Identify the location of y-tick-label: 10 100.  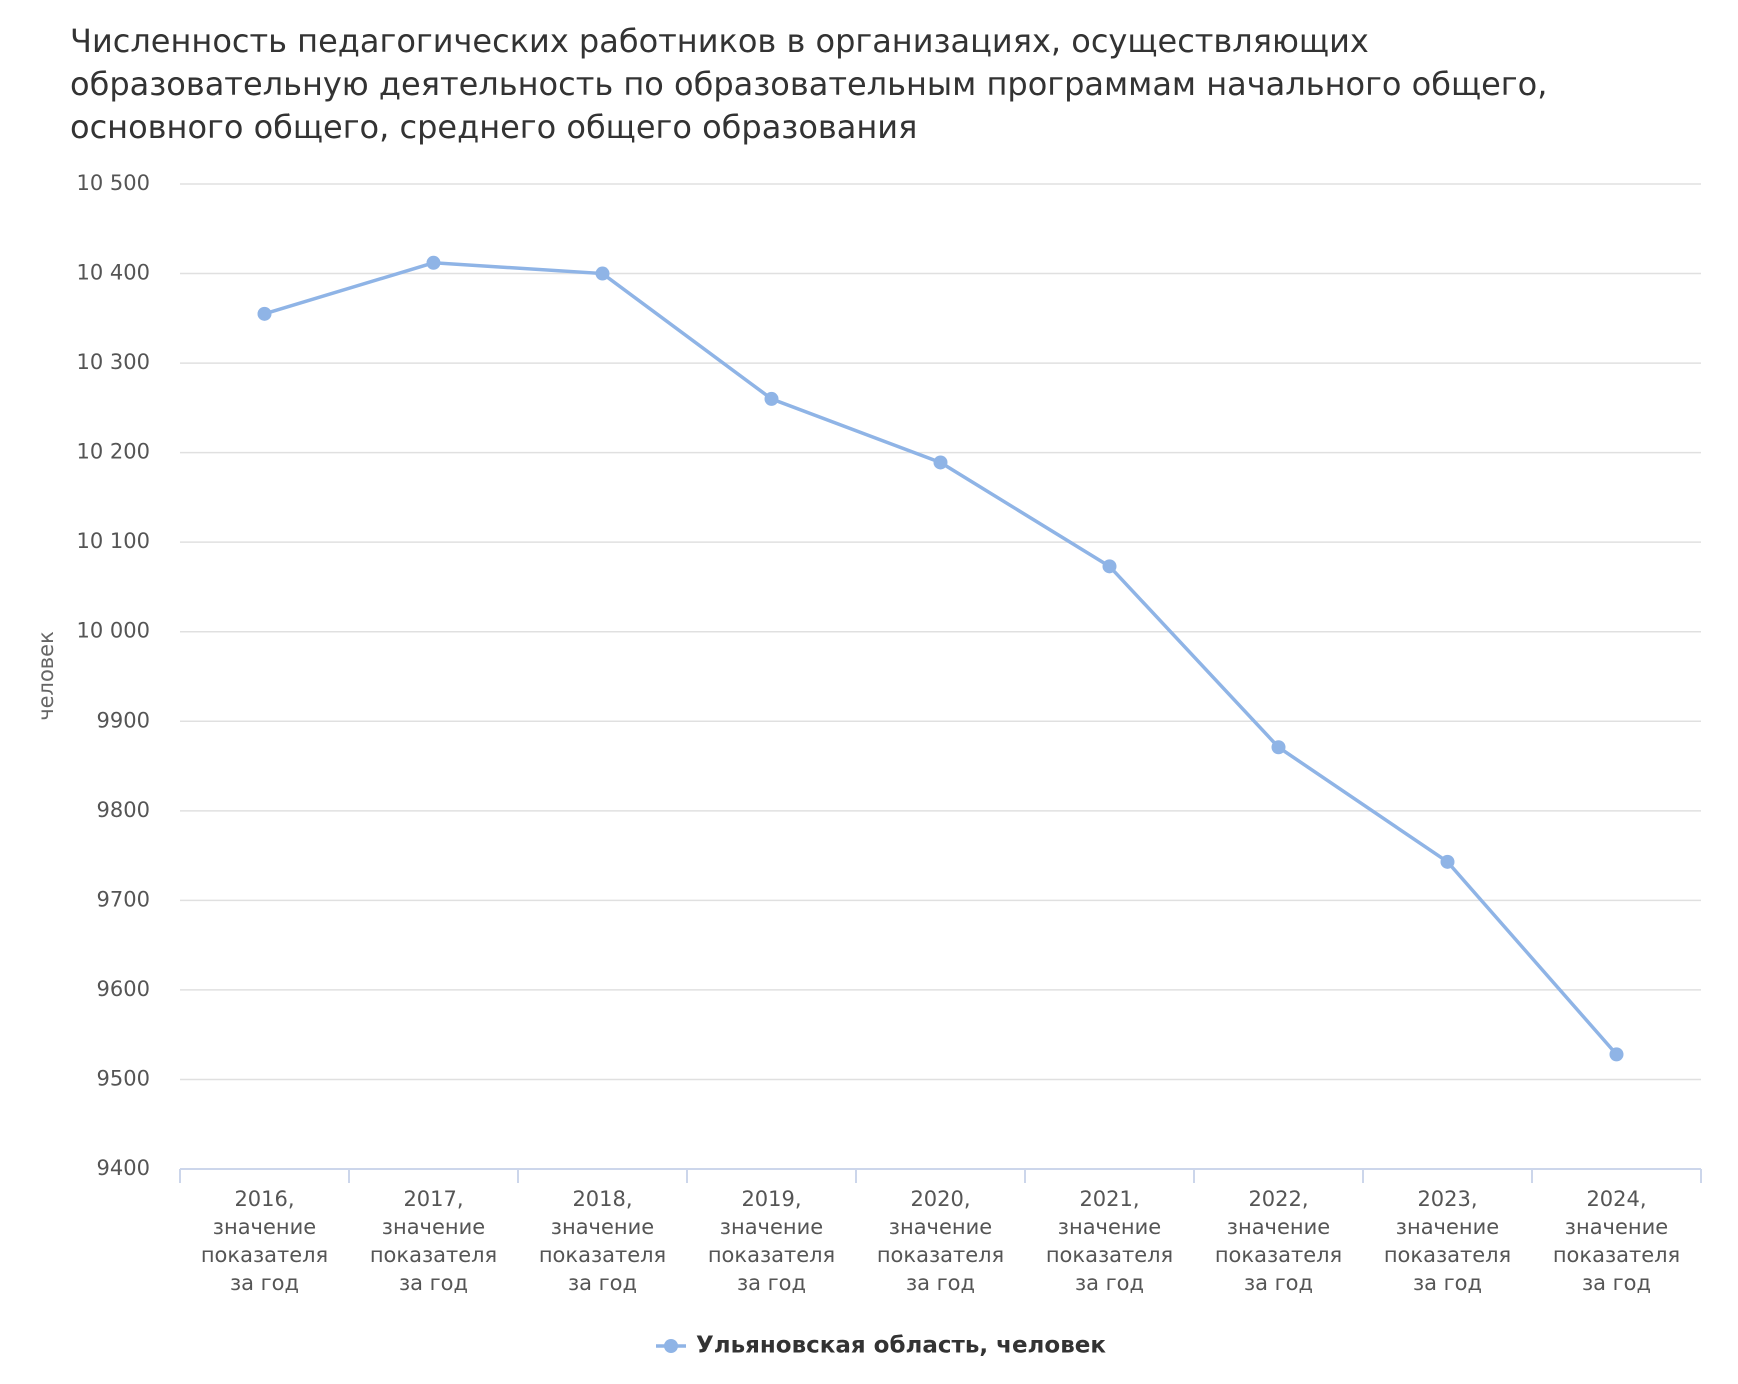
(113, 541).